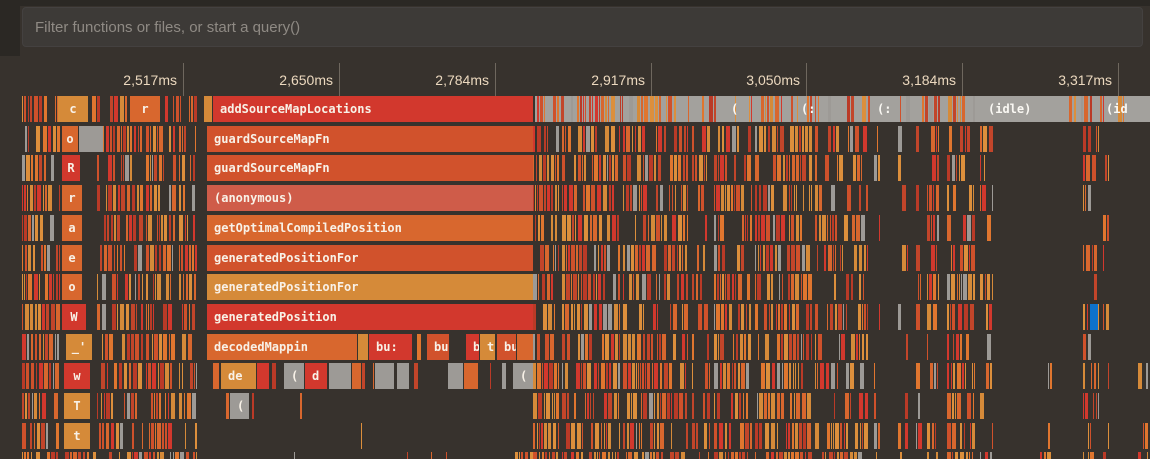 The height and width of the screenshot is (459, 1150). What do you see at coordinates (370, 227) in the screenshot?
I see `flame-frame: getOptimalCompiledPosition` at bounding box center [370, 227].